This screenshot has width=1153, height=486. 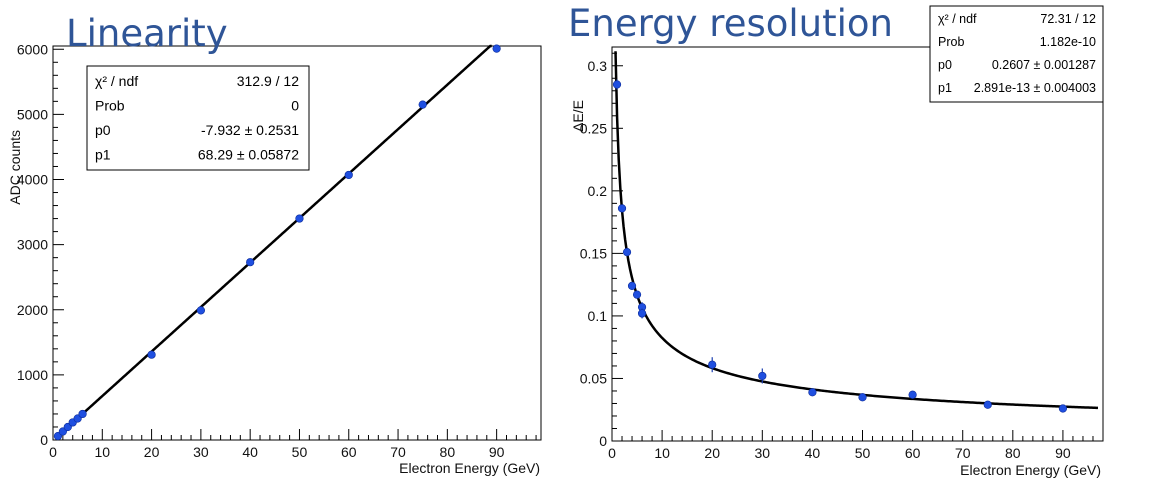 What do you see at coordinates (147, 33) in the screenshot?
I see `linearity-title: Linearity` at bounding box center [147, 33].